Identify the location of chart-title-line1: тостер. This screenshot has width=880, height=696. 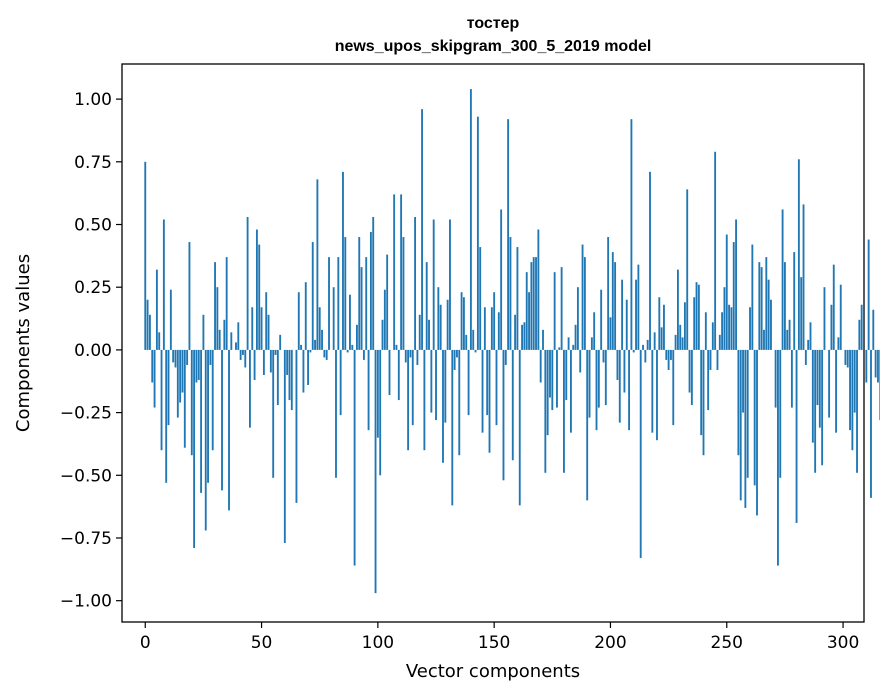
(493, 23).